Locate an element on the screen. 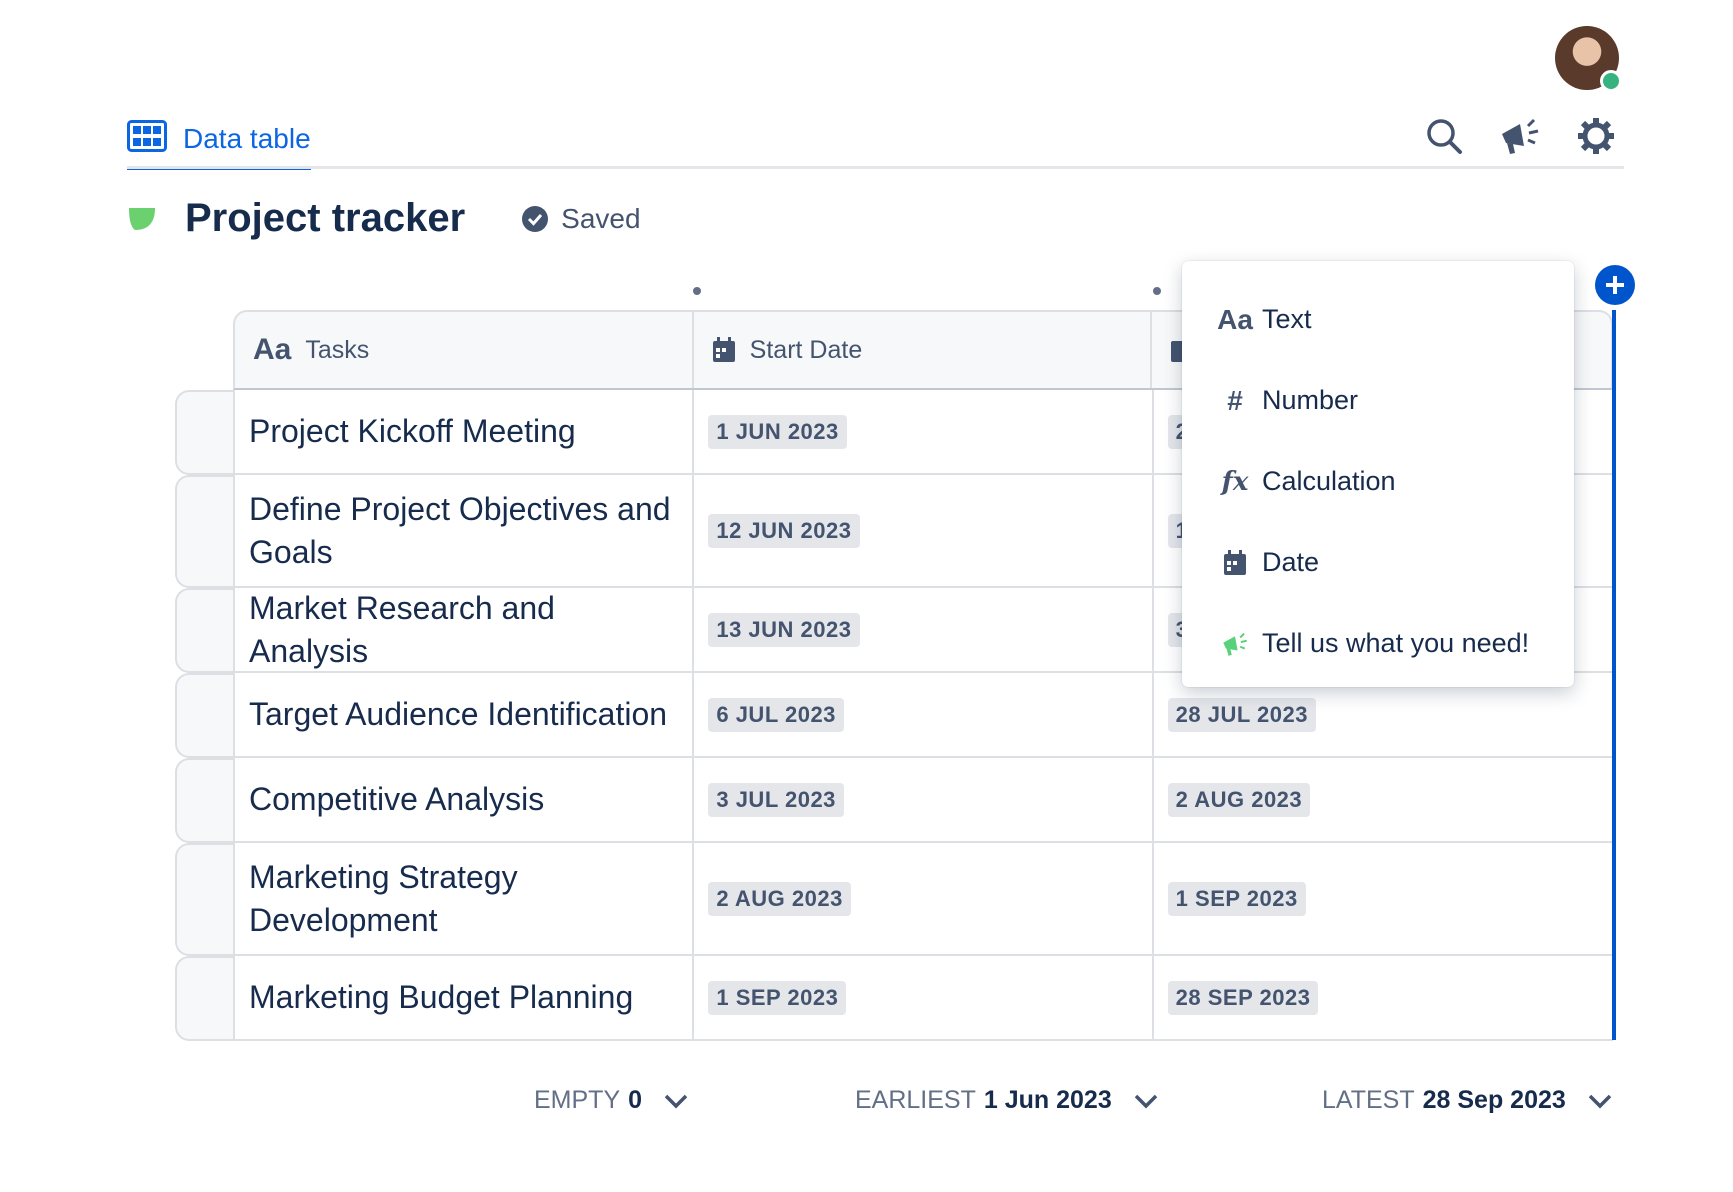 The image size is (1733, 1192). task-cell: Project Kickoff Meeting is located at coordinates (465, 431).